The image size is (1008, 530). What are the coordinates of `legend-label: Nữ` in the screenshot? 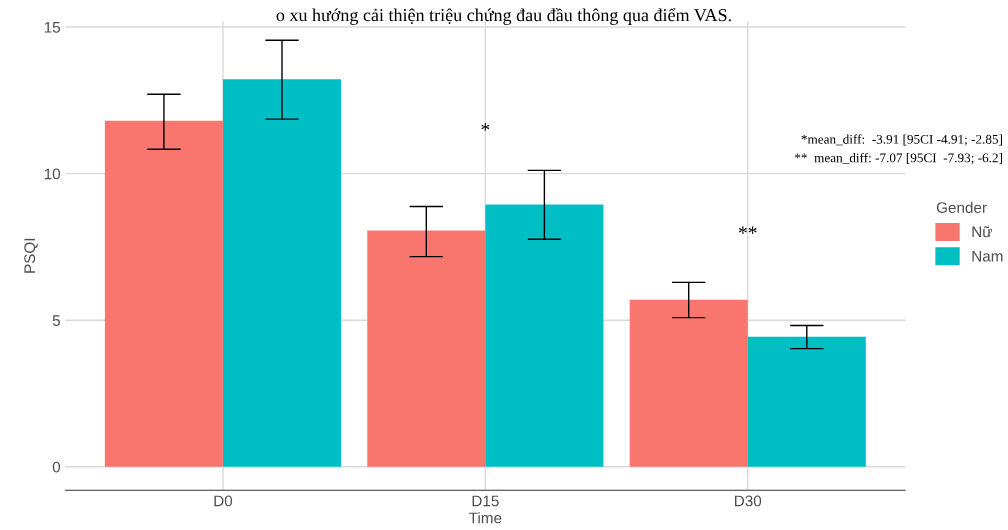 It's located at (982, 232).